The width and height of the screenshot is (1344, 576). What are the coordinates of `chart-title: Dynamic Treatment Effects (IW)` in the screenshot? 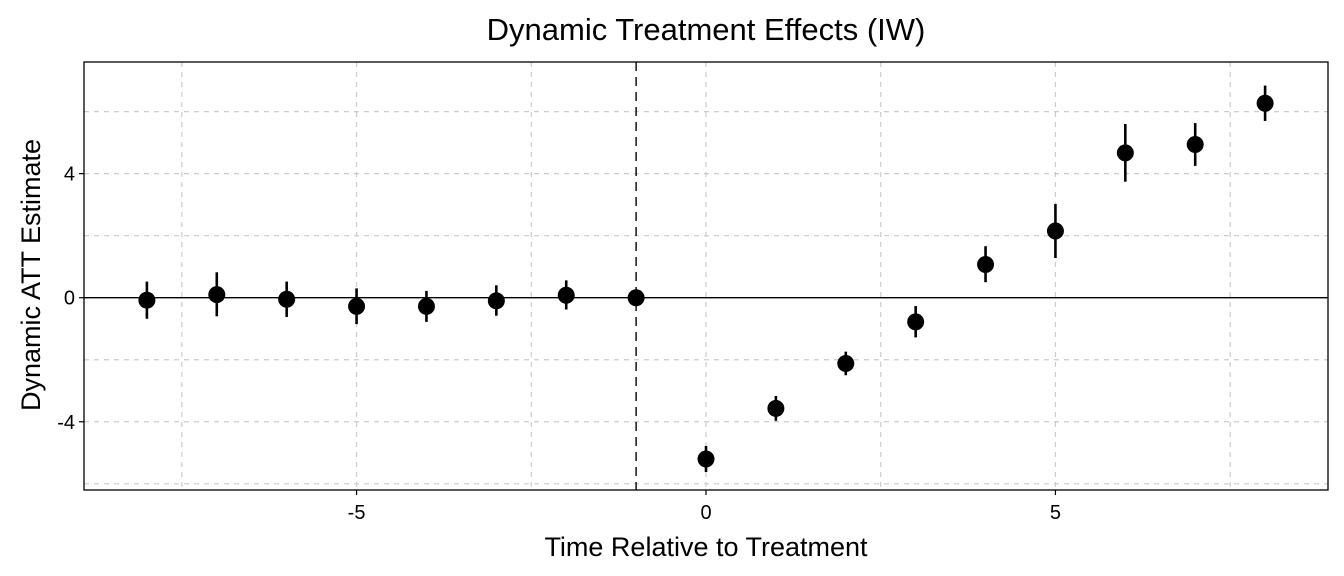 It's located at (706, 29).